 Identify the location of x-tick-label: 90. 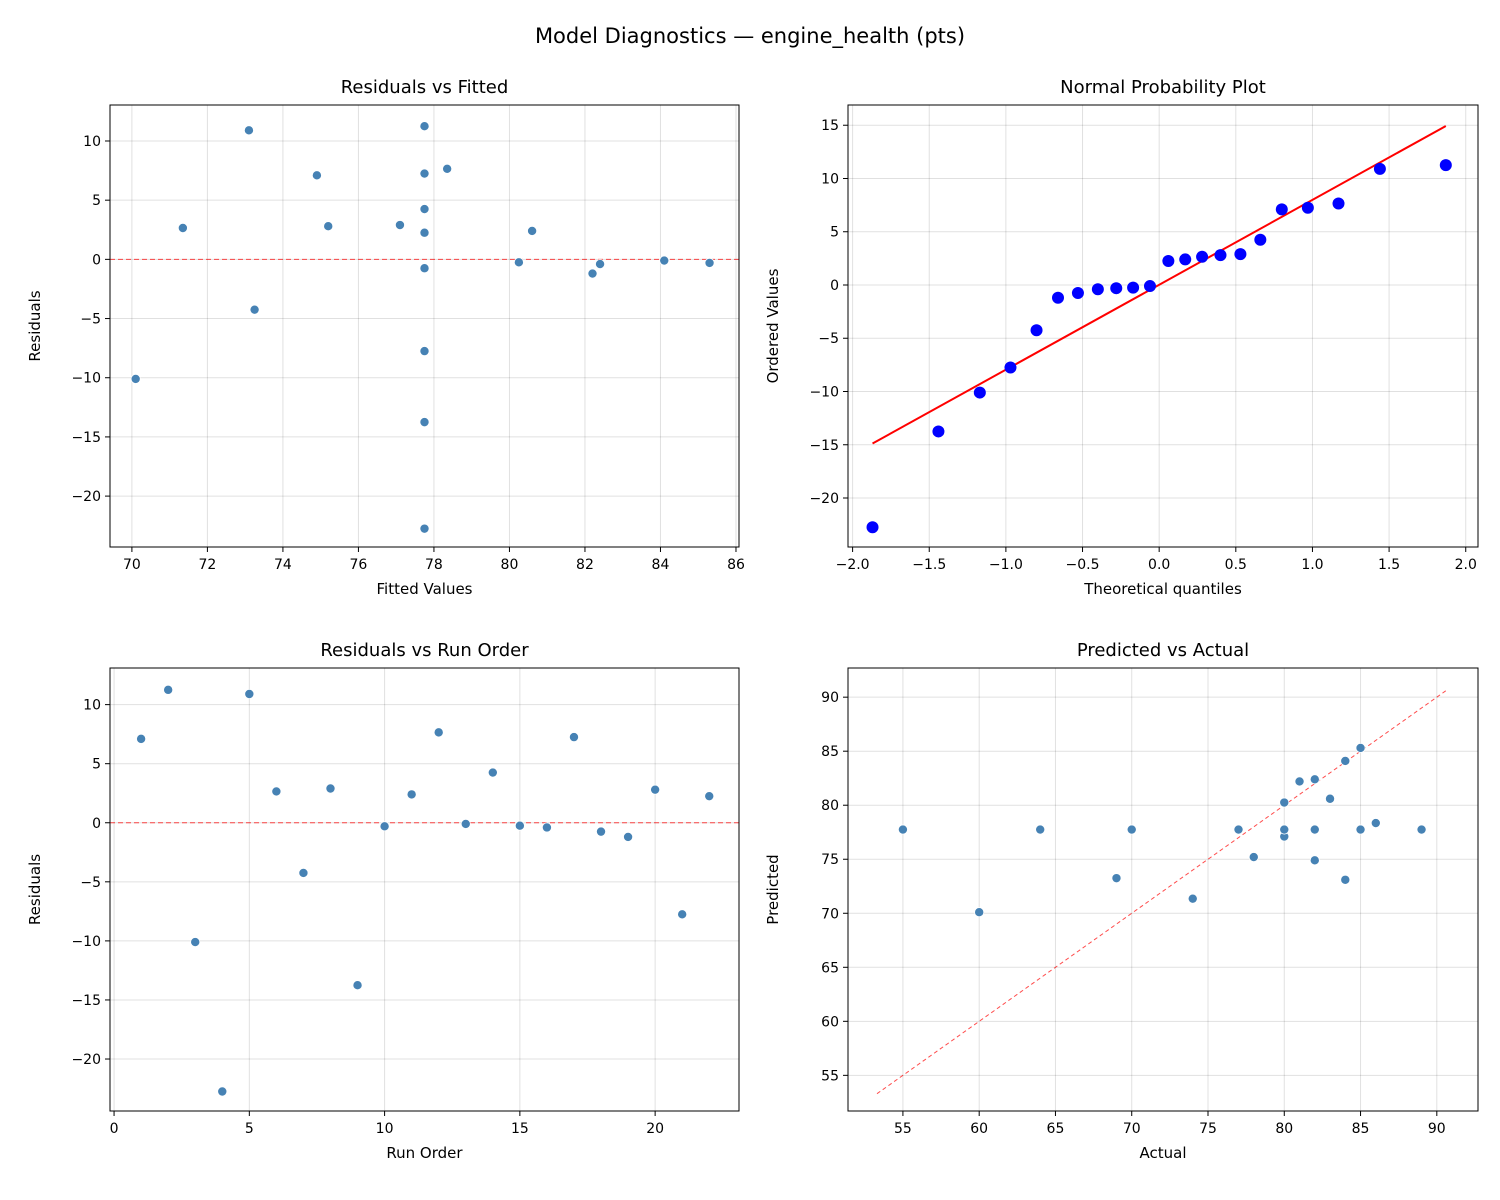
(1437, 1129).